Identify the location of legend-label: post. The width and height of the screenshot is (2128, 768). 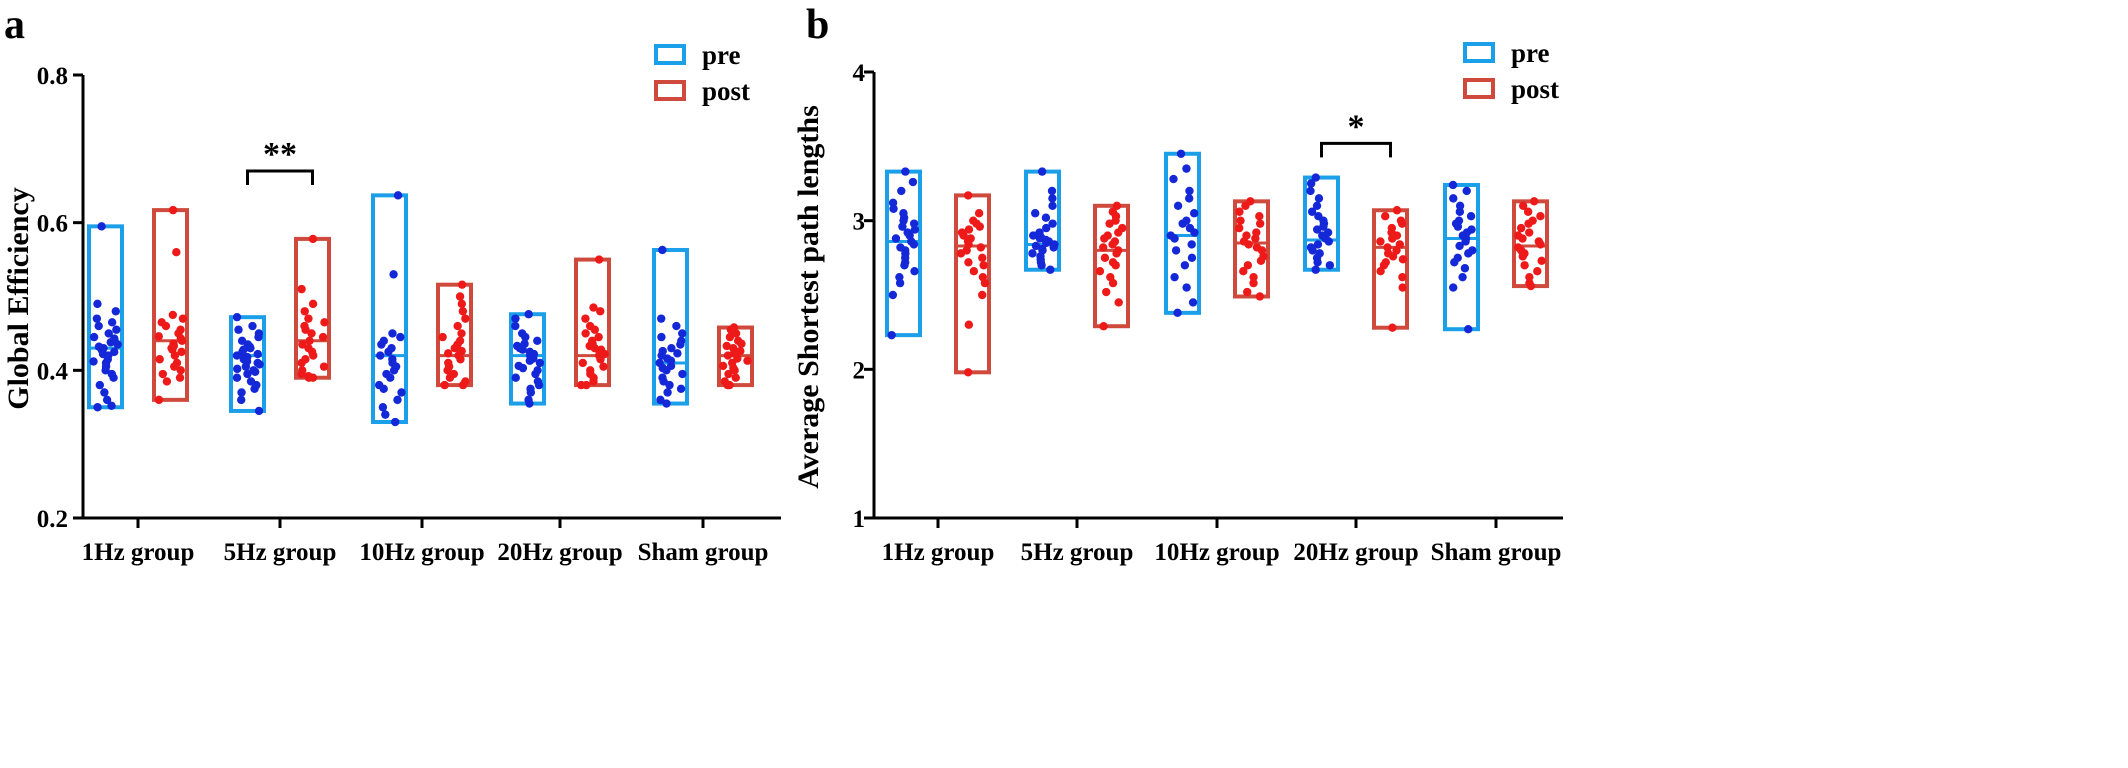
(1535, 89).